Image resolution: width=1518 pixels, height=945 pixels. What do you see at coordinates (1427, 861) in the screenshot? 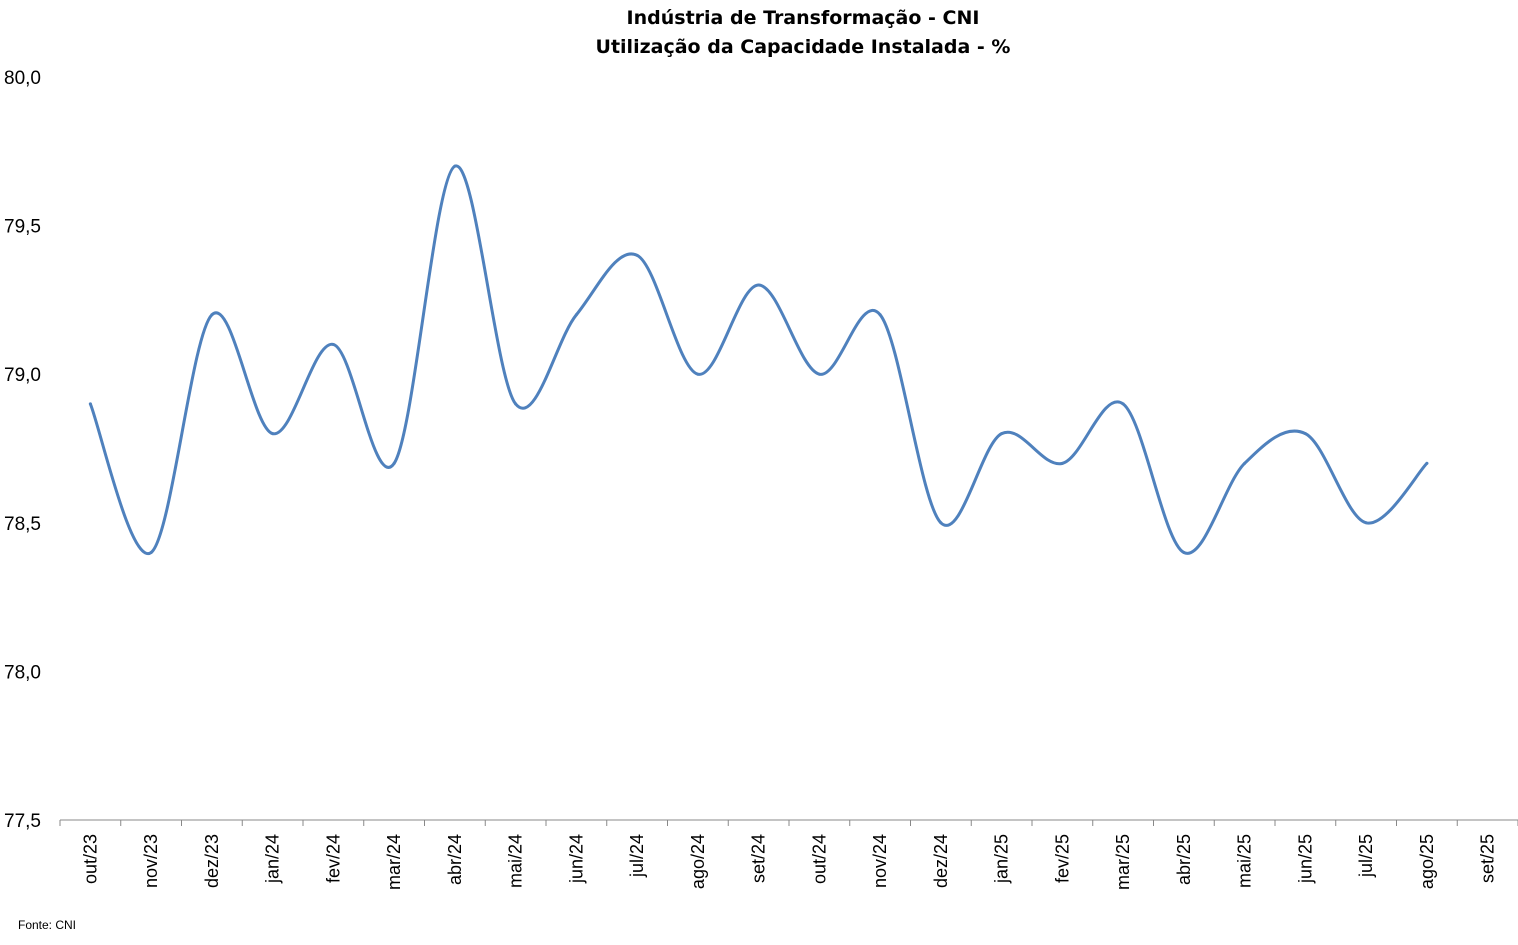
I see `x-tick-label: ago/25` at bounding box center [1427, 861].